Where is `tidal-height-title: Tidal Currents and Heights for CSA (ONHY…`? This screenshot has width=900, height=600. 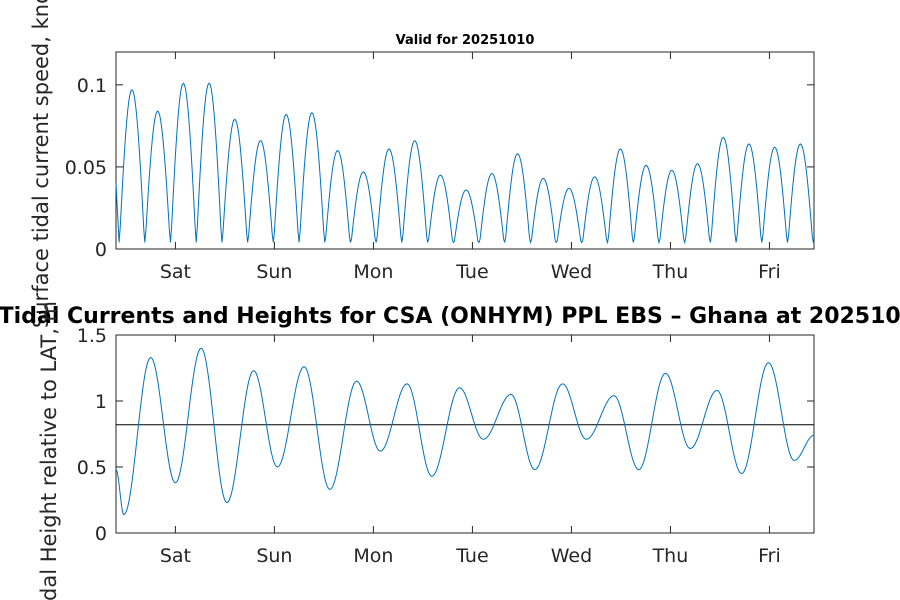
tidal-height-title: Tidal Currents and Heights for CSA (ONHY… is located at coordinates (450, 316).